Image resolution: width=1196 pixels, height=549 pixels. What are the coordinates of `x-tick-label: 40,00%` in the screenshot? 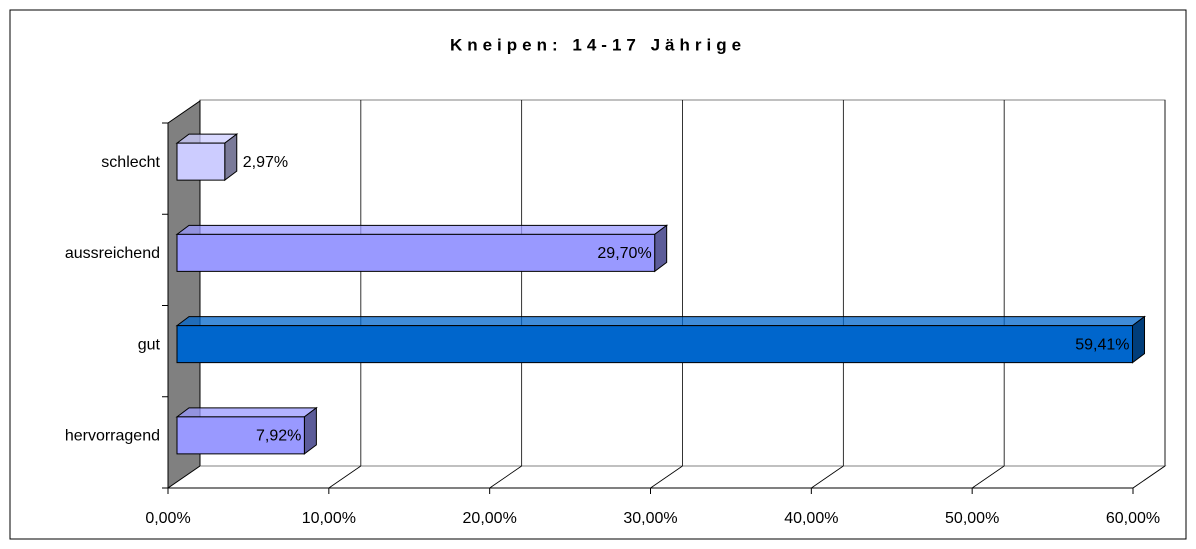 It's located at (811, 518).